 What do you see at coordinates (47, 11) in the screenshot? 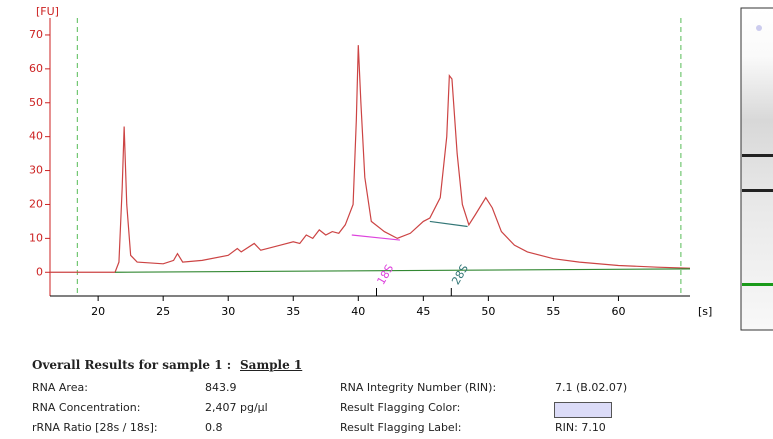
I see `y-unit-label: [FU]` at bounding box center [47, 11].